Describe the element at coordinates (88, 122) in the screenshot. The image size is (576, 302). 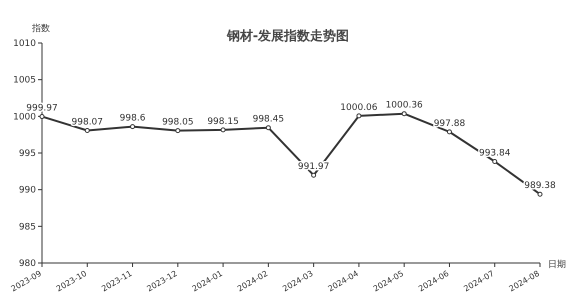
I see `data-label: 998.07` at that location.